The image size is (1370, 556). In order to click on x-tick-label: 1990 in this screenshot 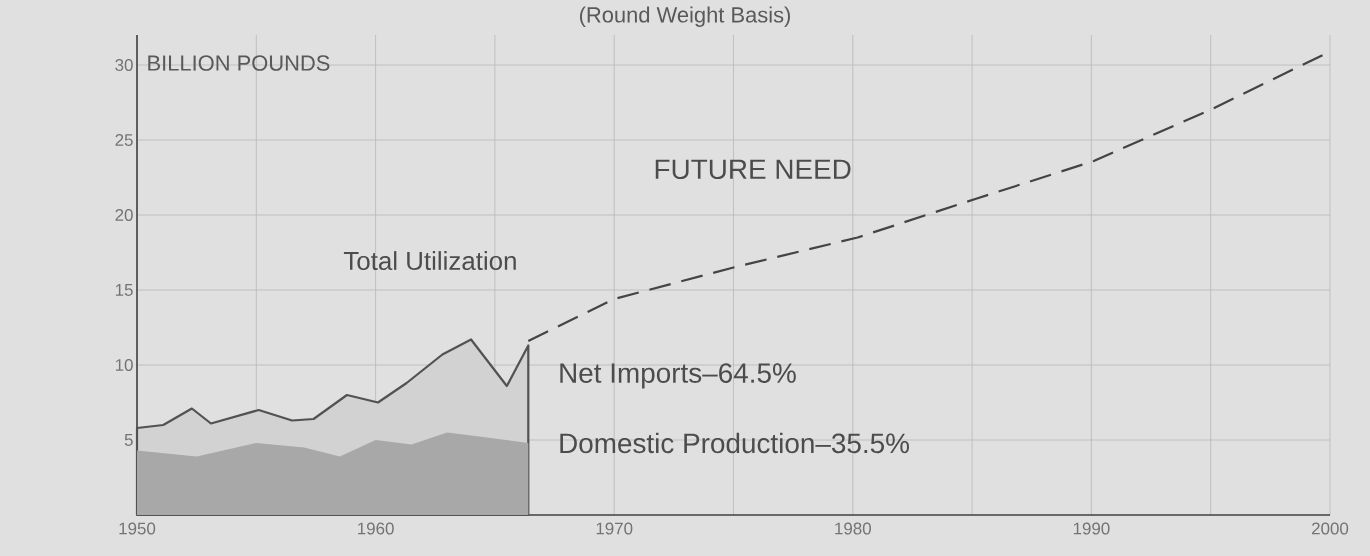, I will do `click(1091, 528)`.